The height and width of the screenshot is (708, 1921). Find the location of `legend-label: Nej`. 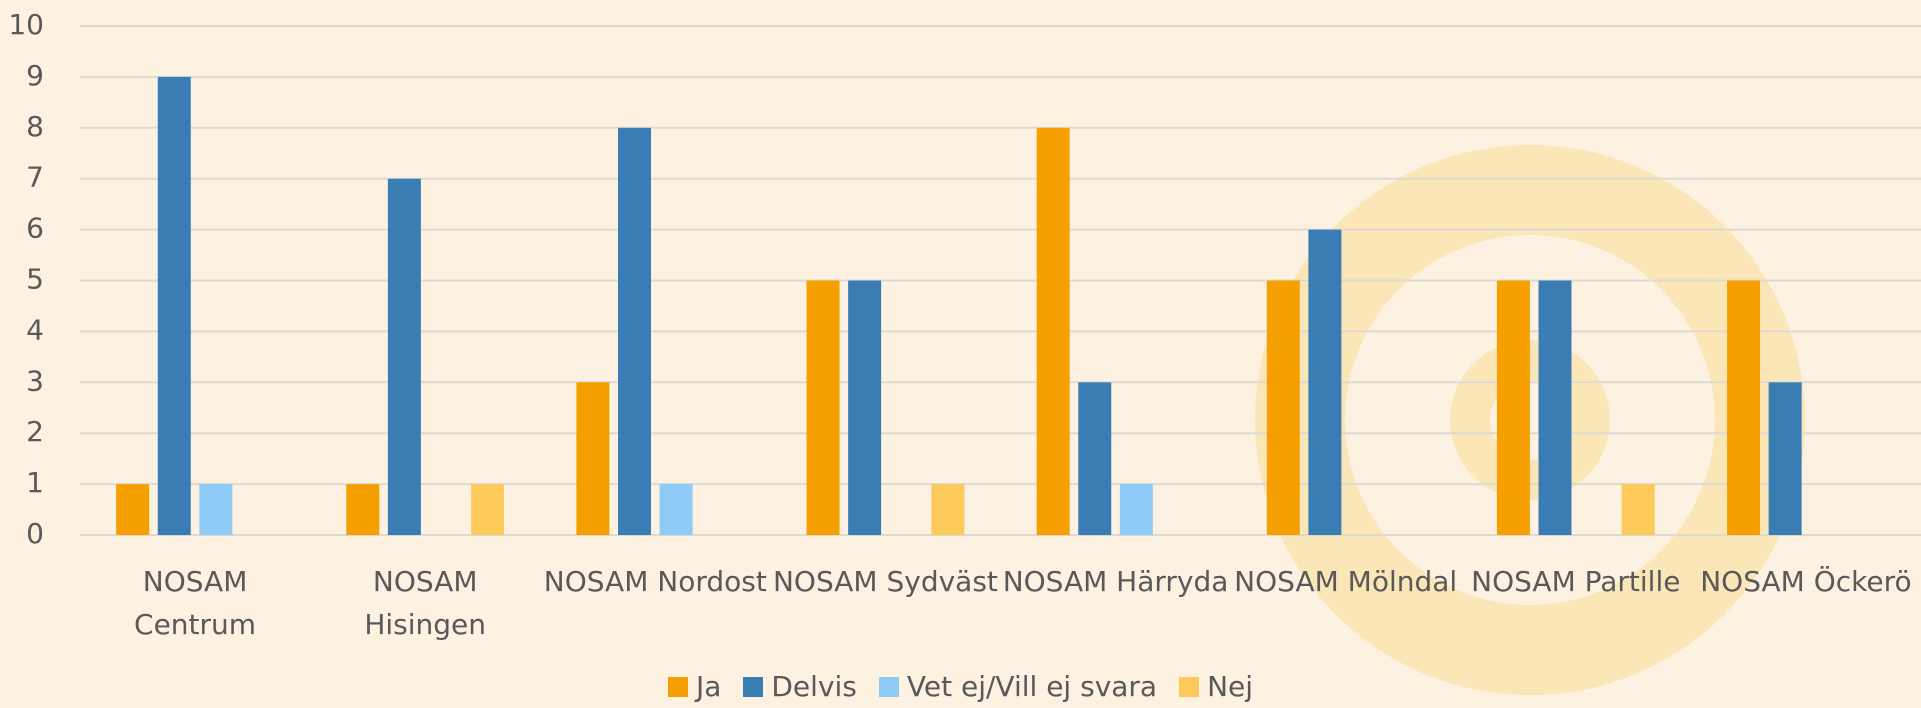

legend-label: Nej is located at coordinates (1230, 686).